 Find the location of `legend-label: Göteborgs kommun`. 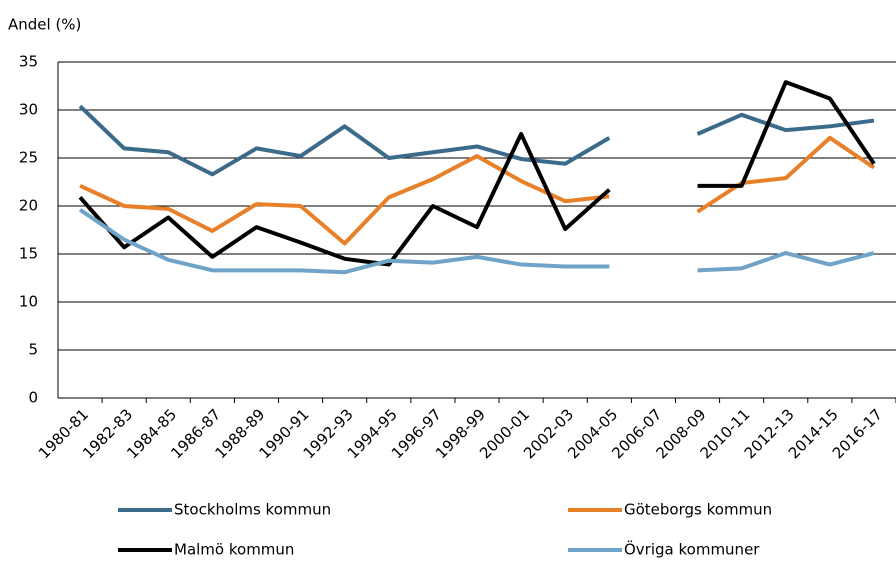

legend-label: Göteborgs kommun is located at coordinates (698, 510).